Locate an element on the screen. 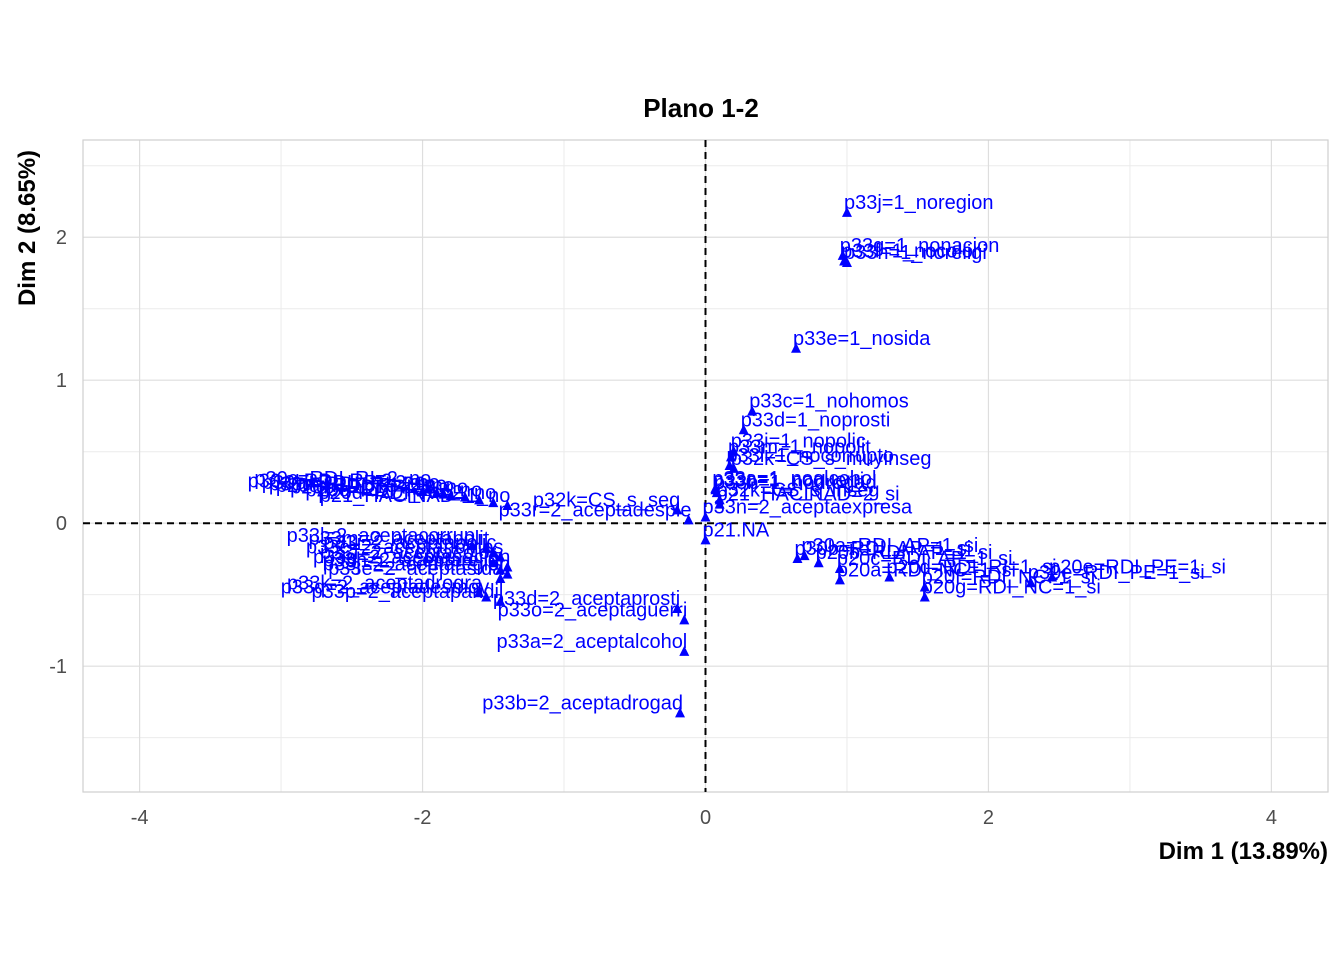 This screenshot has width=1344, height=960. point-label: p33a=1_noalcohol is located at coordinates (794, 479).